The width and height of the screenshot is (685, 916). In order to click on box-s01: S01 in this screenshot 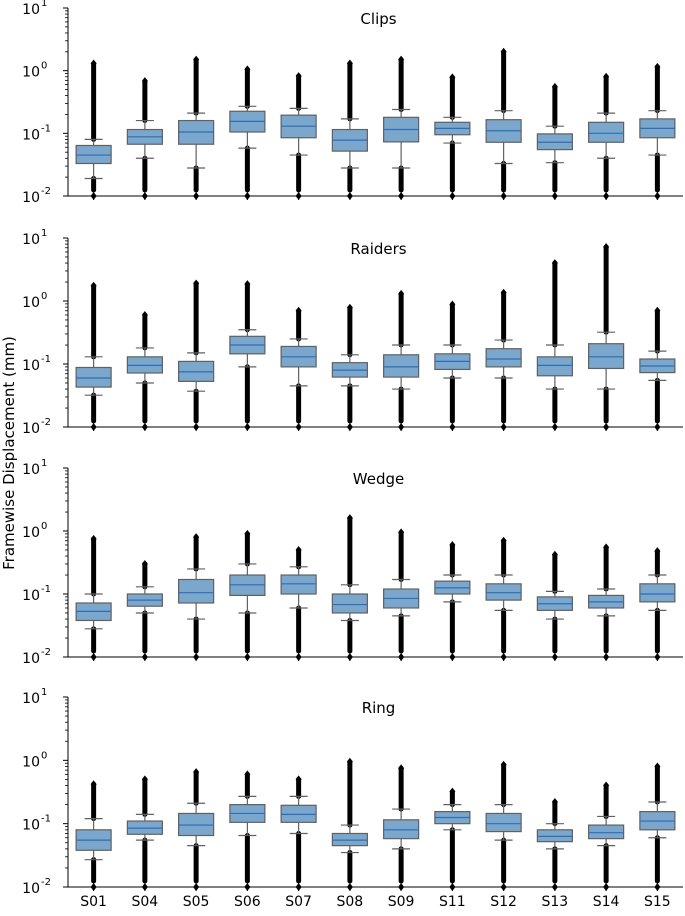, I will do `click(93, 845)`.